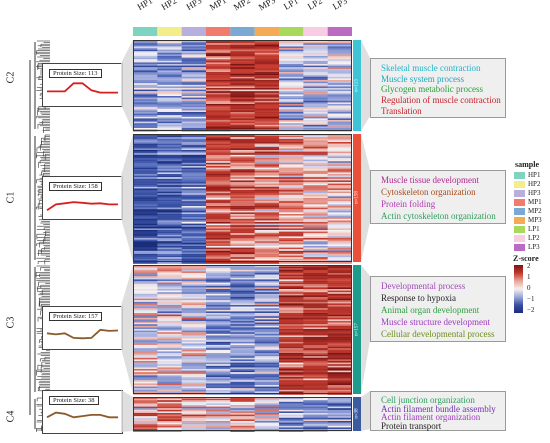 This screenshot has width=550, height=443. Describe the element at coordinates (431, 67) in the screenshot. I see `go-term: Skeletal muscle contraction` at that location.